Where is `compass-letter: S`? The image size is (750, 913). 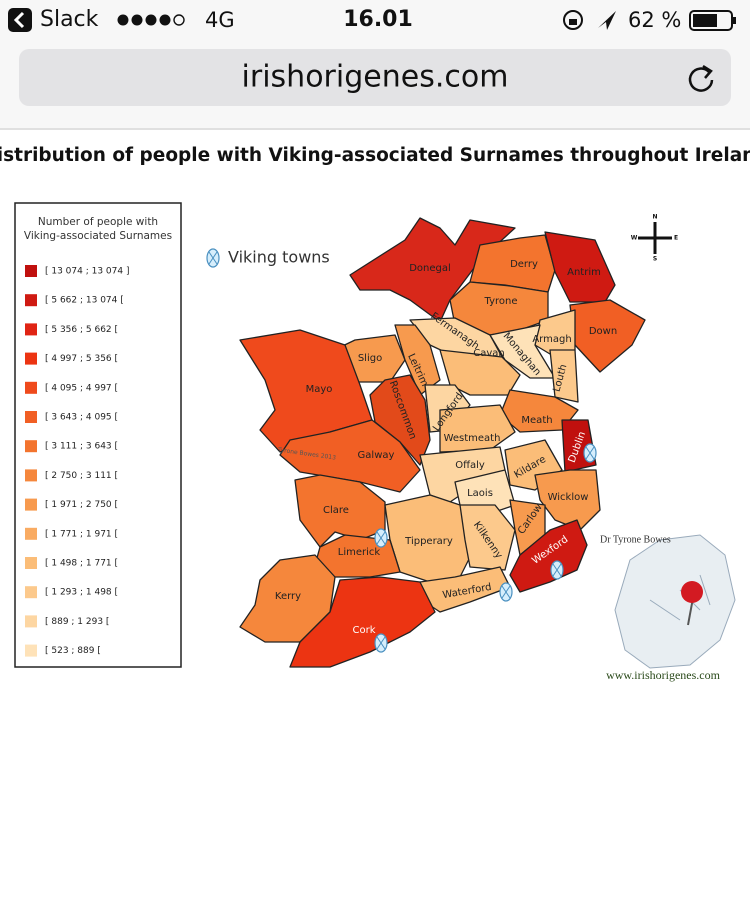 compass-letter: S is located at coordinates (655, 259).